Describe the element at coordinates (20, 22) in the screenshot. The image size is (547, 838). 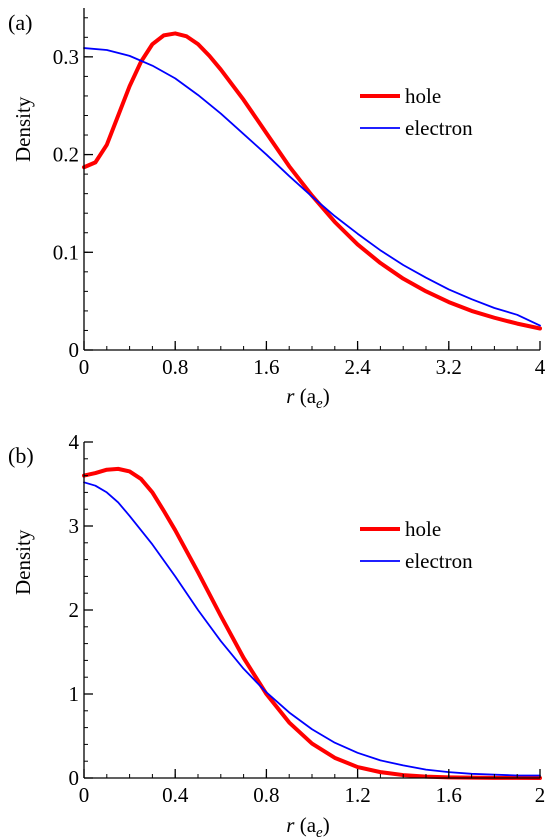
I see `panel-a-label: (a)` at that location.